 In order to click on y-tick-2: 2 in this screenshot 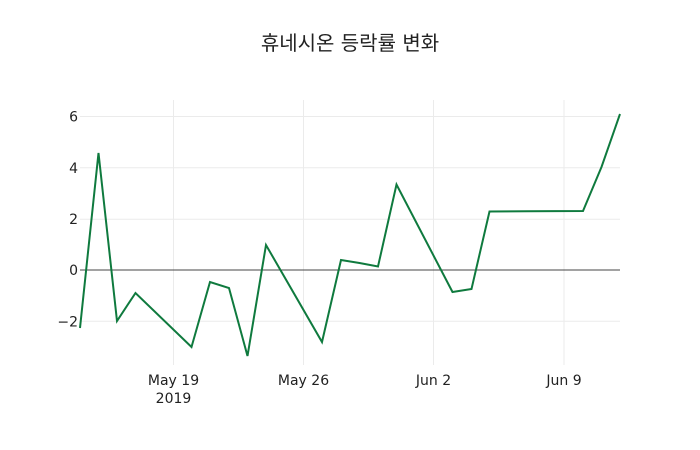, I will do `click(73, 220)`.